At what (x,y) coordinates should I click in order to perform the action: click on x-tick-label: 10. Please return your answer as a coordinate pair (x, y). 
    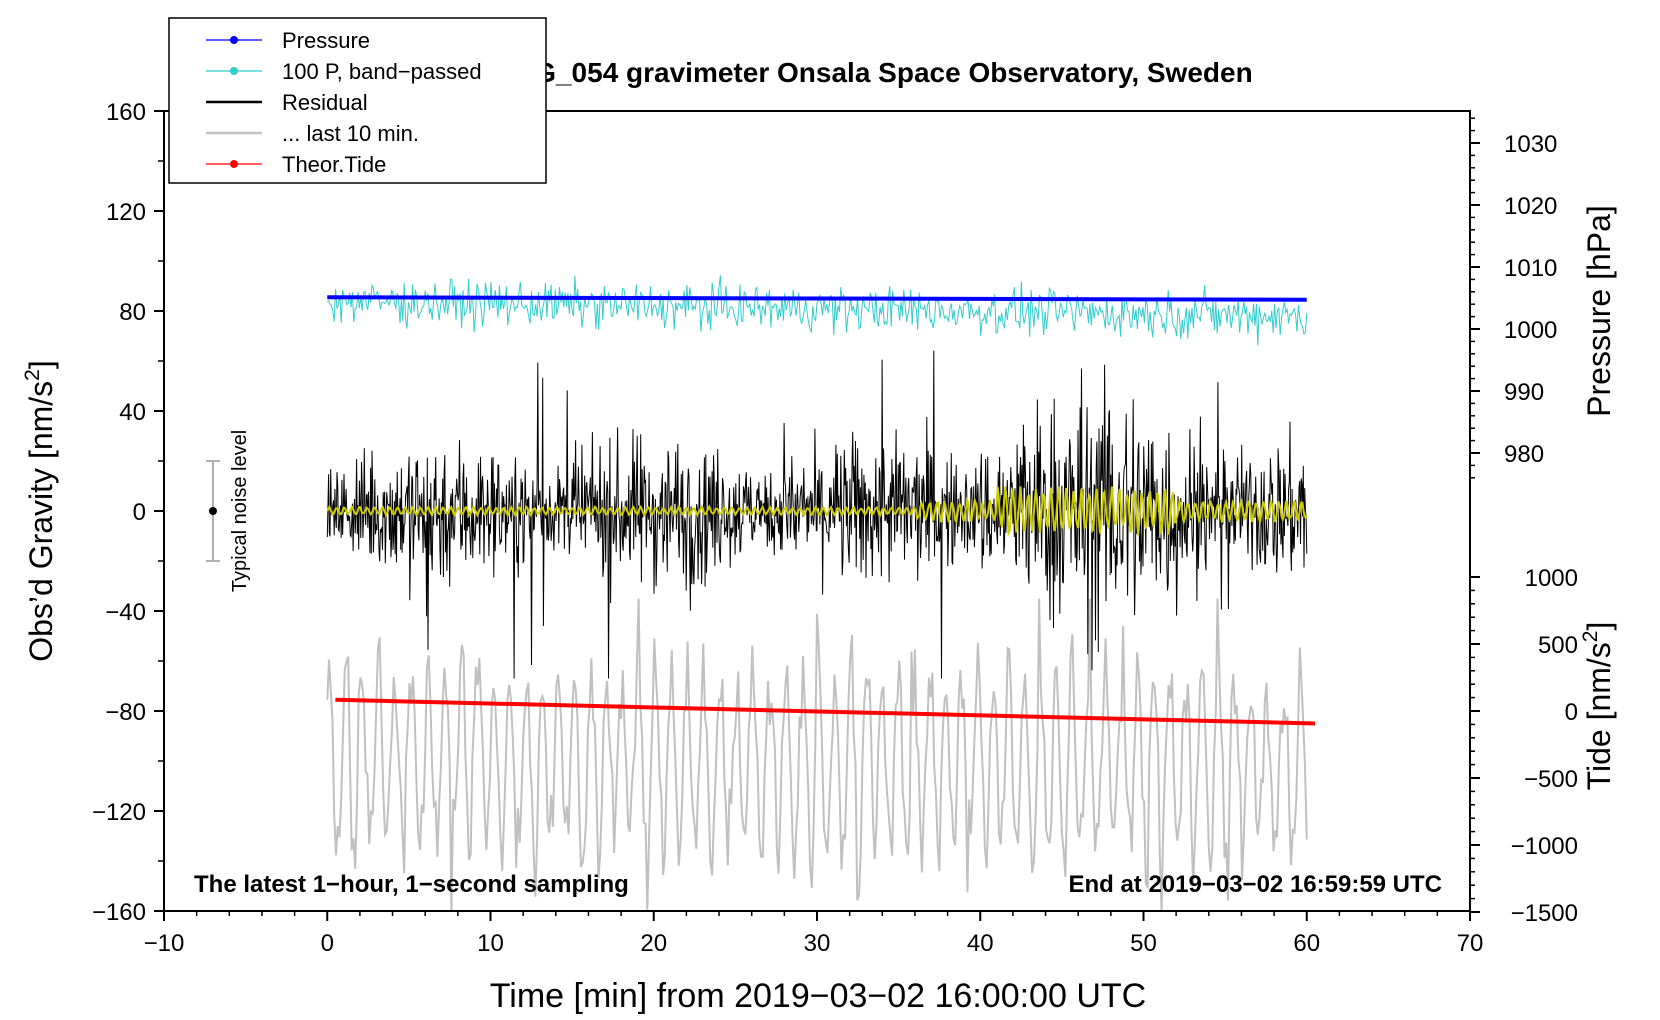
    Looking at the image, I should click on (490, 943).